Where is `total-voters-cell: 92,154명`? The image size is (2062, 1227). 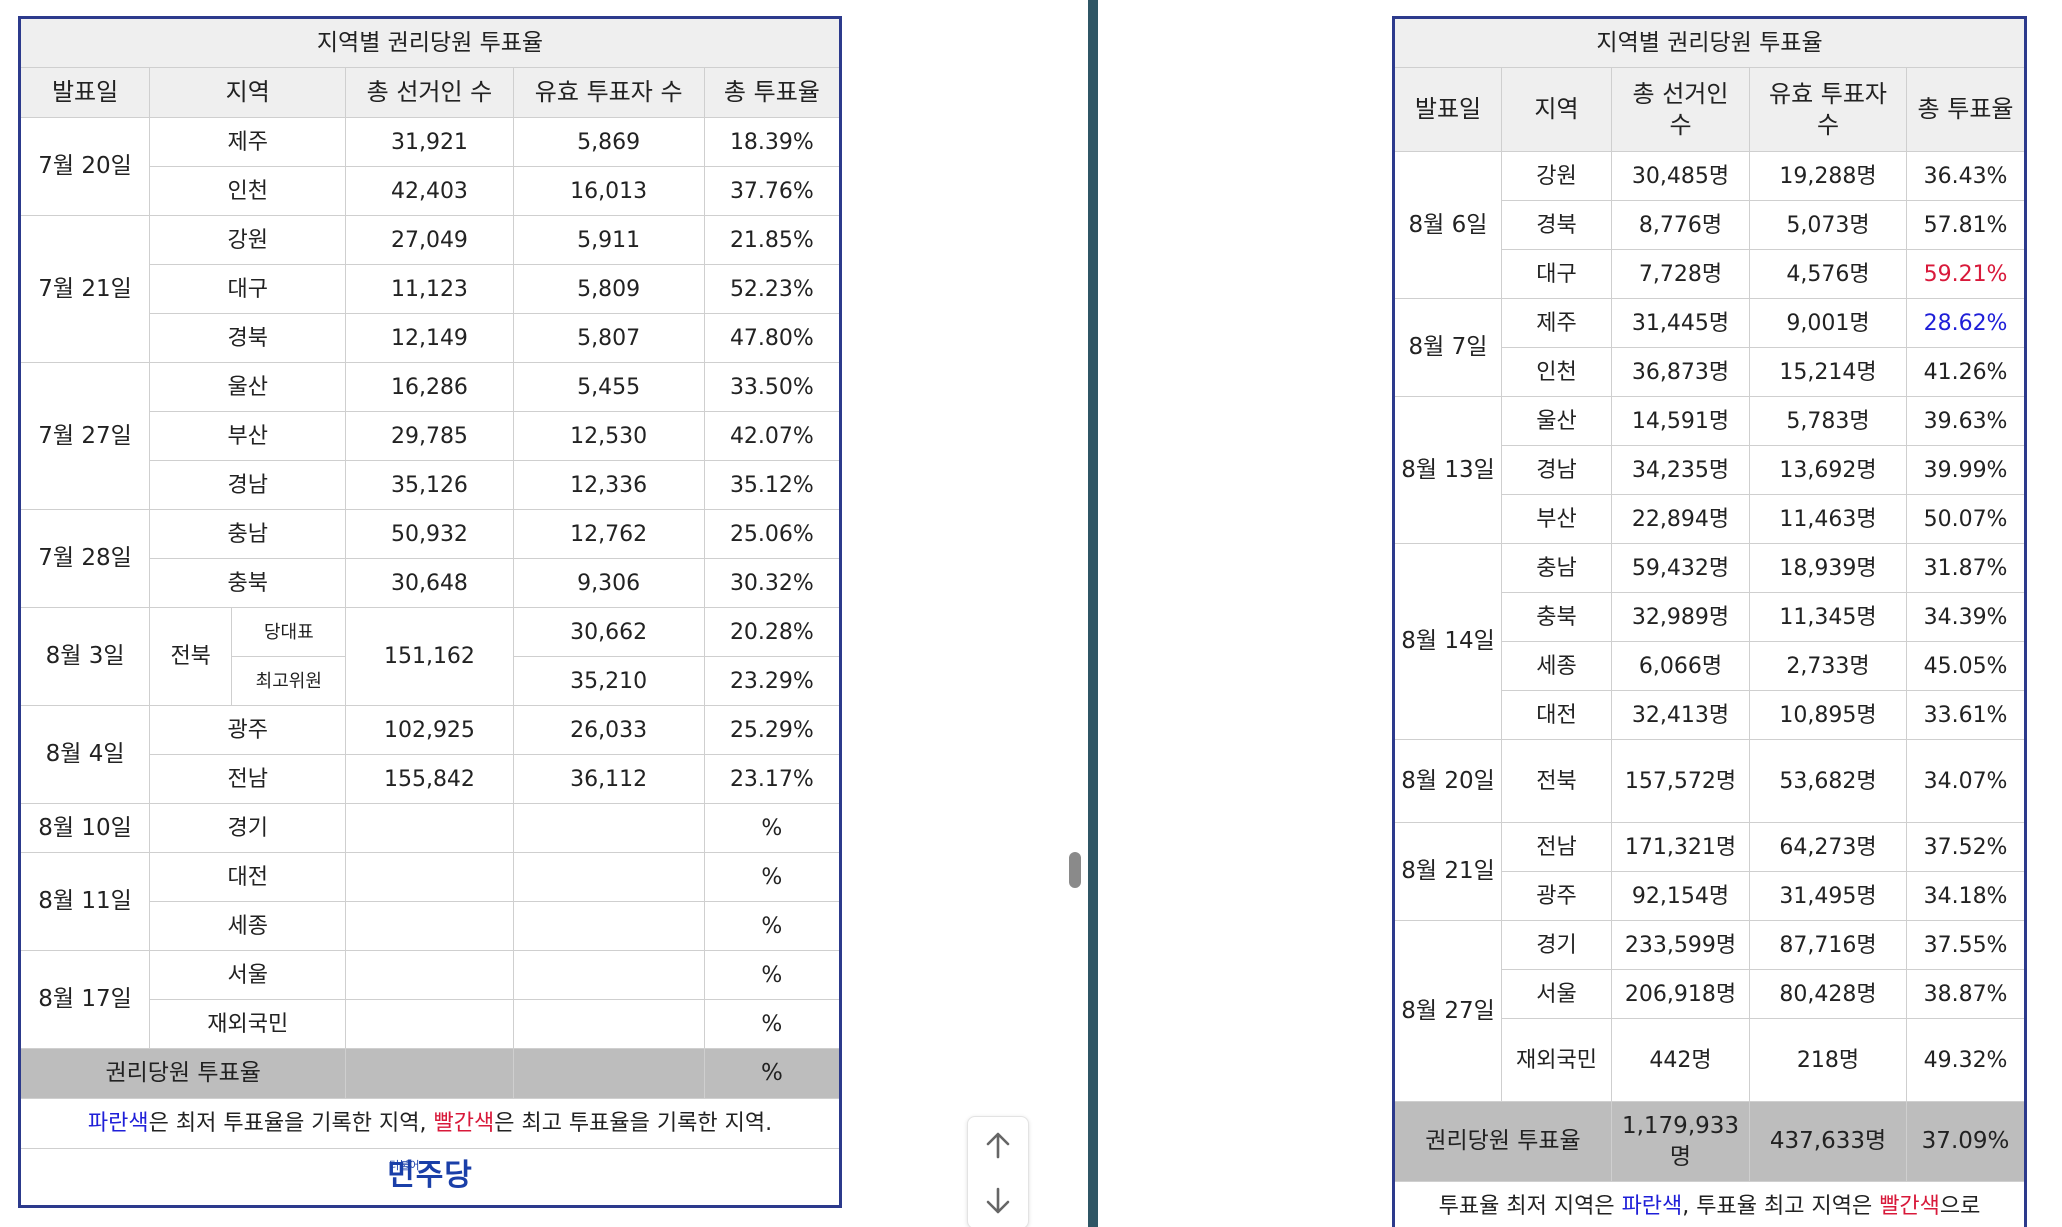 total-voters-cell: 92,154명 is located at coordinates (1680, 896).